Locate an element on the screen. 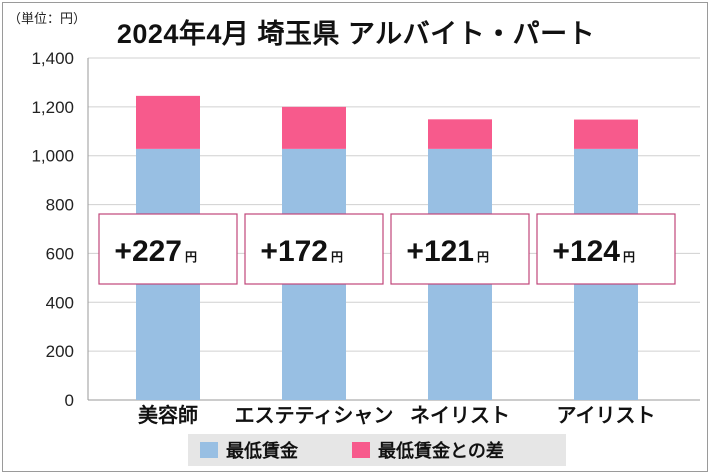 The width and height of the screenshot is (712, 476). y-tick-label: 0 is located at coordinates (69, 400).